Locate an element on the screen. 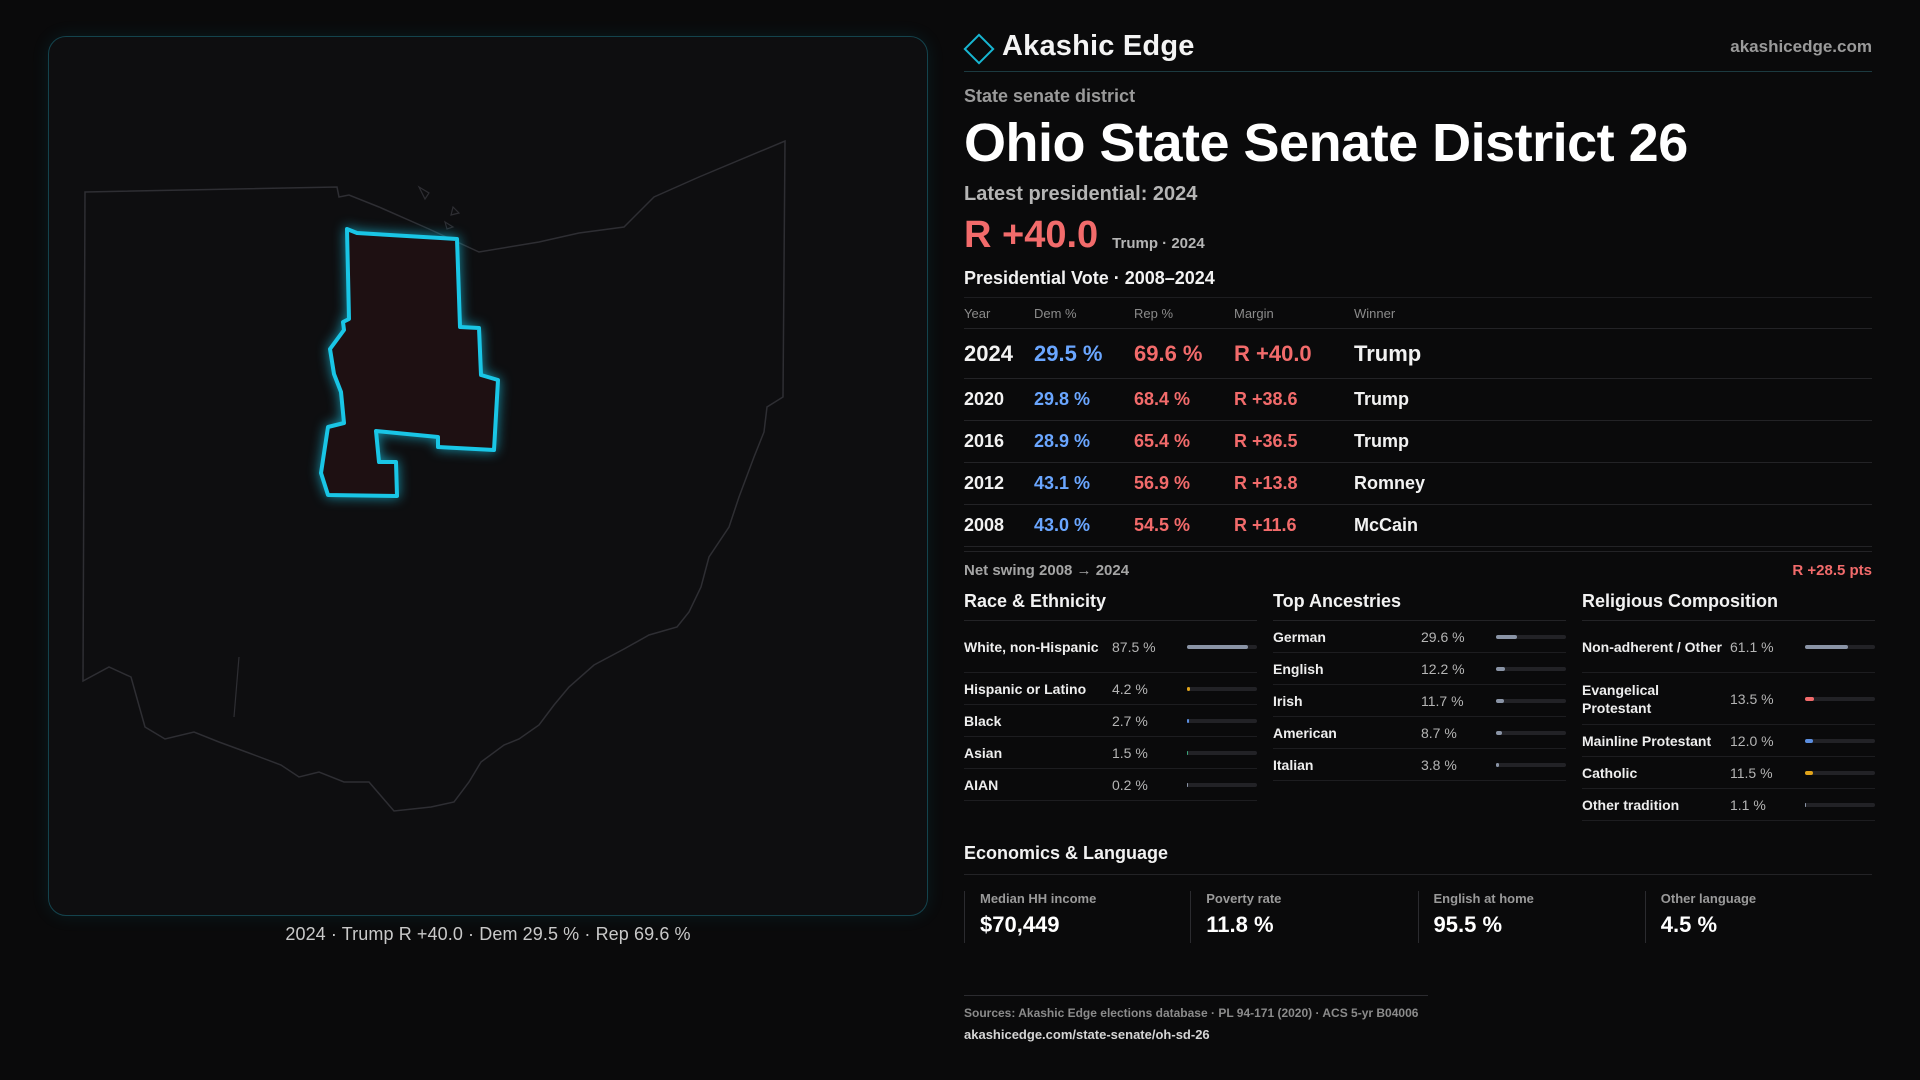 This screenshot has width=1920, height=1080. swing-value: R +28.5 pts is located at coordinates (1832, 571).